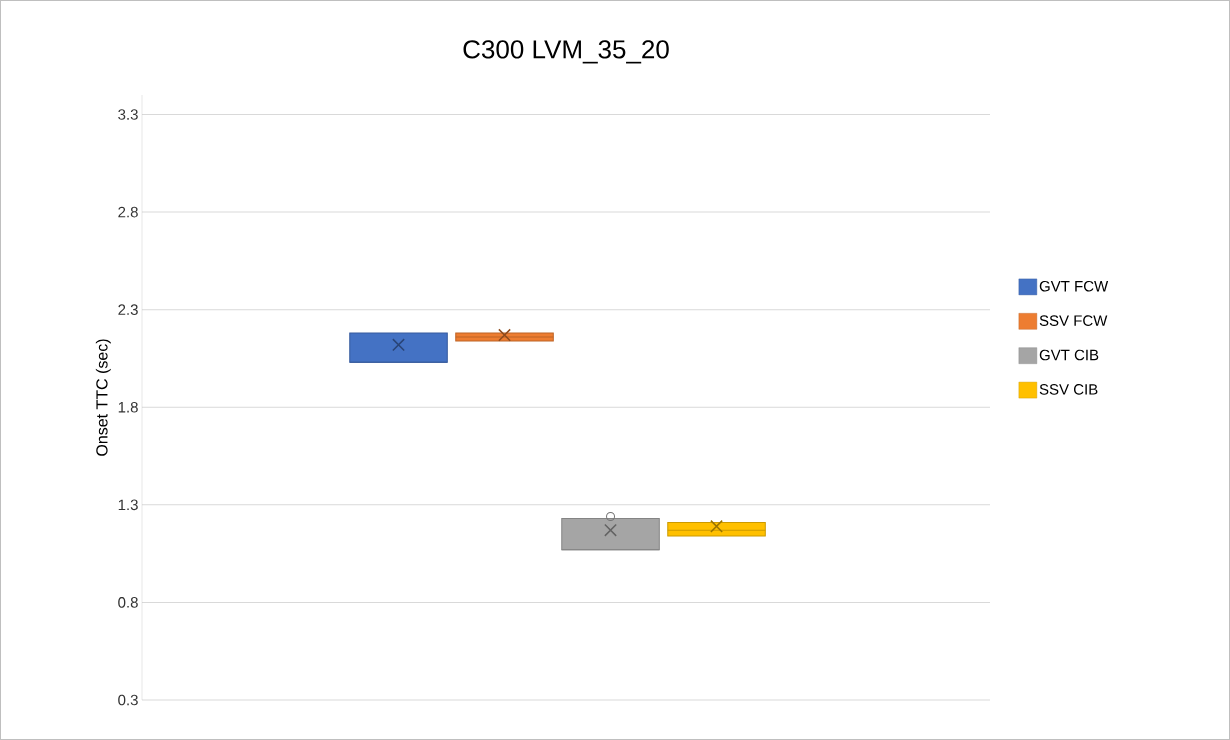 This screenshot has height=740, width=1230. Describe the element at coordinates (1074, 286) in the screenshot. I see `legend-label: GVT FCW` at that location.